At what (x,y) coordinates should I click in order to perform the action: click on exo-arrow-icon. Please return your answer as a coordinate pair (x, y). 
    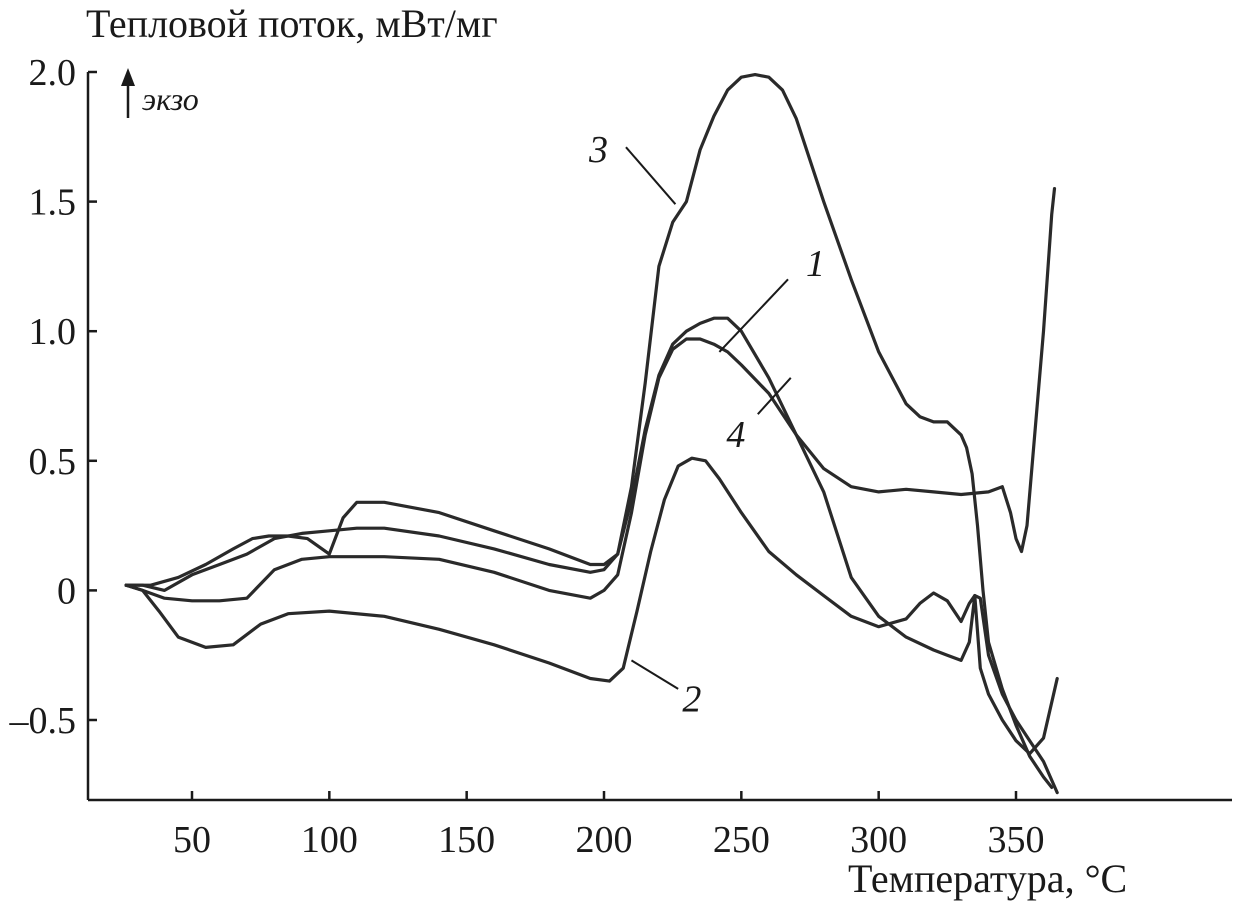
    Looking at the image, I should click on (128, 93).